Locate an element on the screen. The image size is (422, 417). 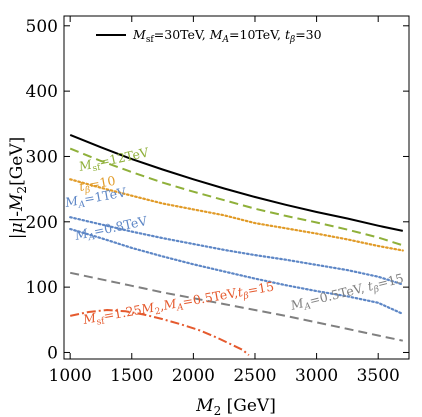
legend-label: Msf=30TeV, MA=10TeV, tβ=30 is located at coordinates (227, 36).